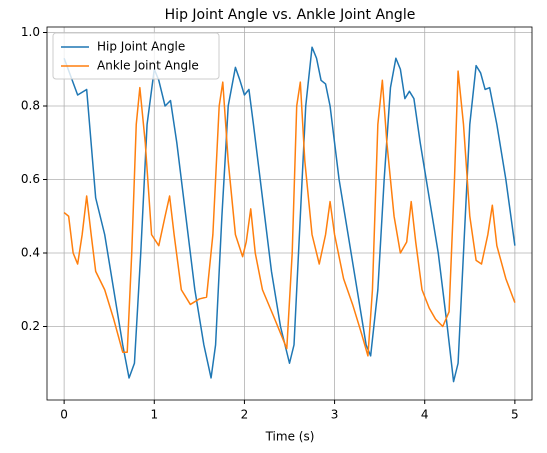 The height and width of the screenshot is (453, 547). Describe the element at coordinates (30, 106) in the screenshot. I see `y-tick-label: 0.8` at that location.